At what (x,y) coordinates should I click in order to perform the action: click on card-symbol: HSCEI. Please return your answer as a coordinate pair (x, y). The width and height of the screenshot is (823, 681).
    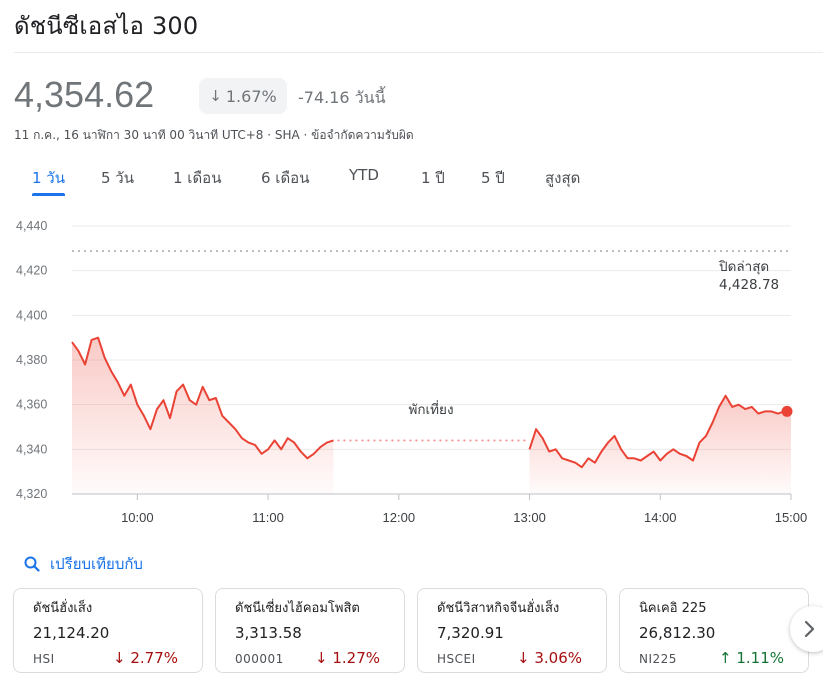
    Looking at the image, I should click on (456, 659).